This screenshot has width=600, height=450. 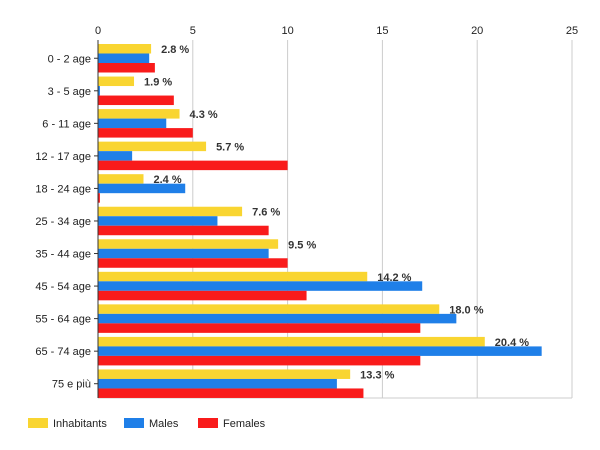 What do you see at coordinates (63, 189) in the screenshot?
I see `category-label-4: 18 - 24 age` at bounding box center [63, 189].